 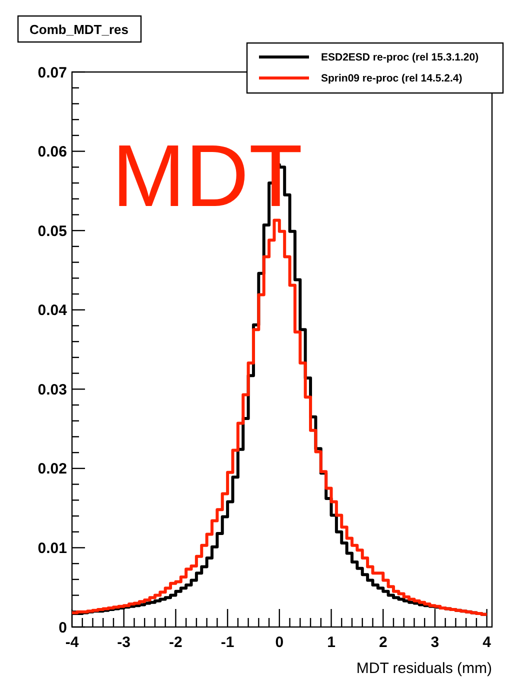 I want to click on x-tick-label: 4, so click(x=487, y=642).